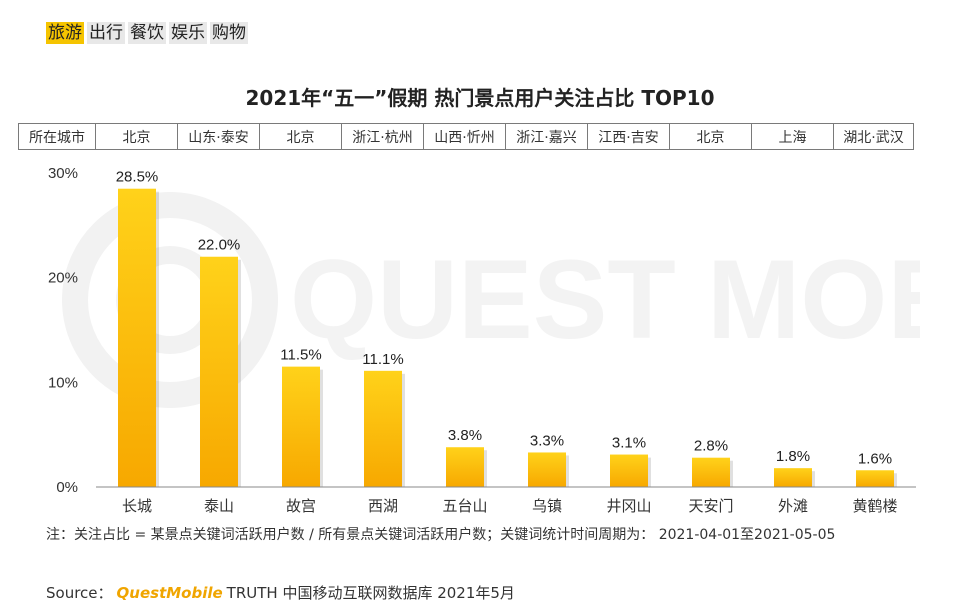 The image size is (960, 616). I want to click on city-cell-6: 浙江·嘉兴, so click(546, 136).